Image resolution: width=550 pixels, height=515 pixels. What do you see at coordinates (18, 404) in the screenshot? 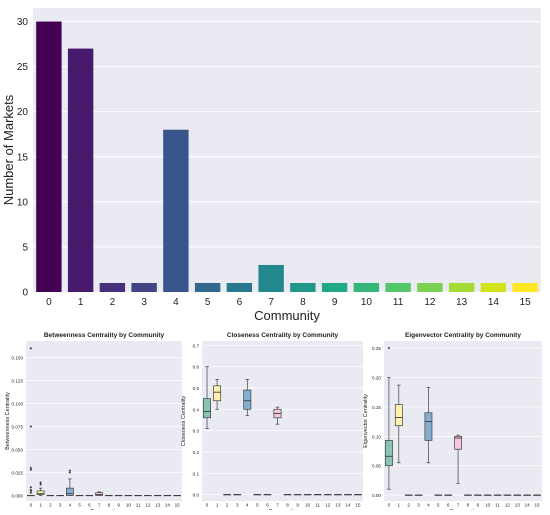
I see `betweenness-y-tick-label: 0.100` at bounding box center [18, 404].